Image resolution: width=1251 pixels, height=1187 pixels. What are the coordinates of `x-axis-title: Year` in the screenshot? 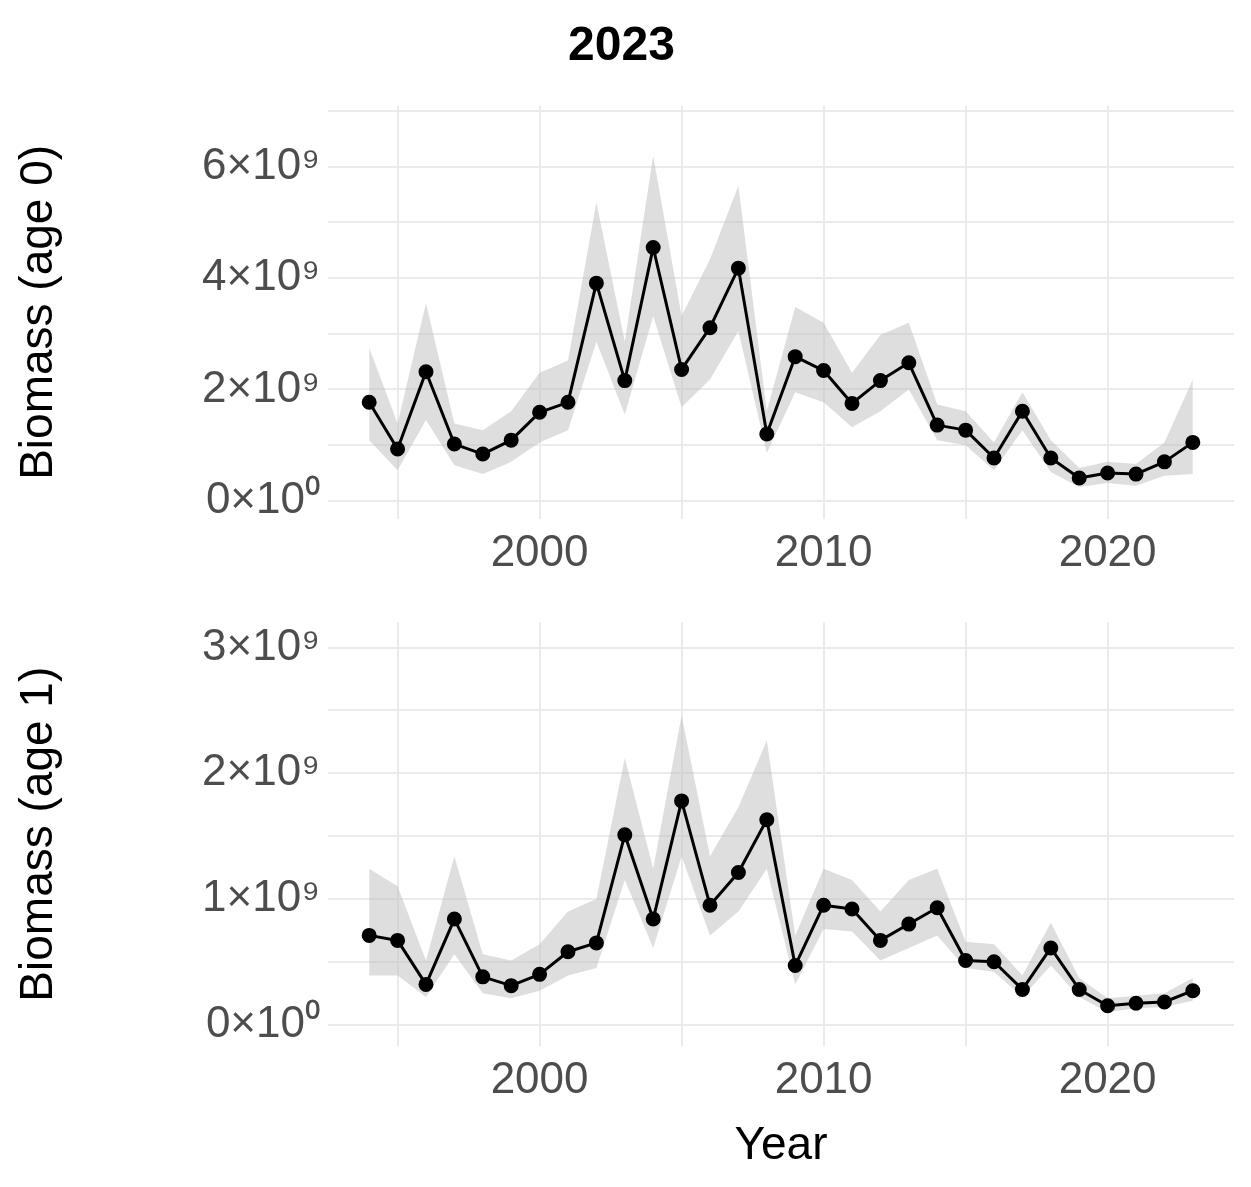 It's located at (781, 1143).